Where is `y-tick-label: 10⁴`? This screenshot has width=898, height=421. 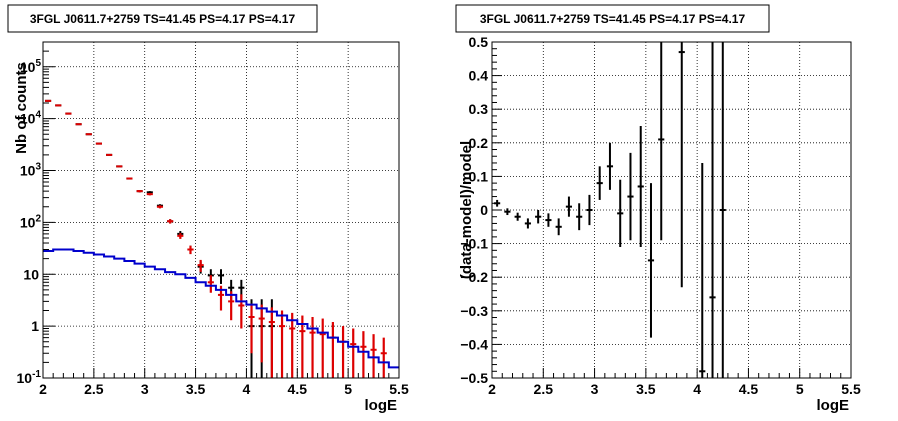
y-tick-label: 10⁴ is located at coordinates (31, 118).